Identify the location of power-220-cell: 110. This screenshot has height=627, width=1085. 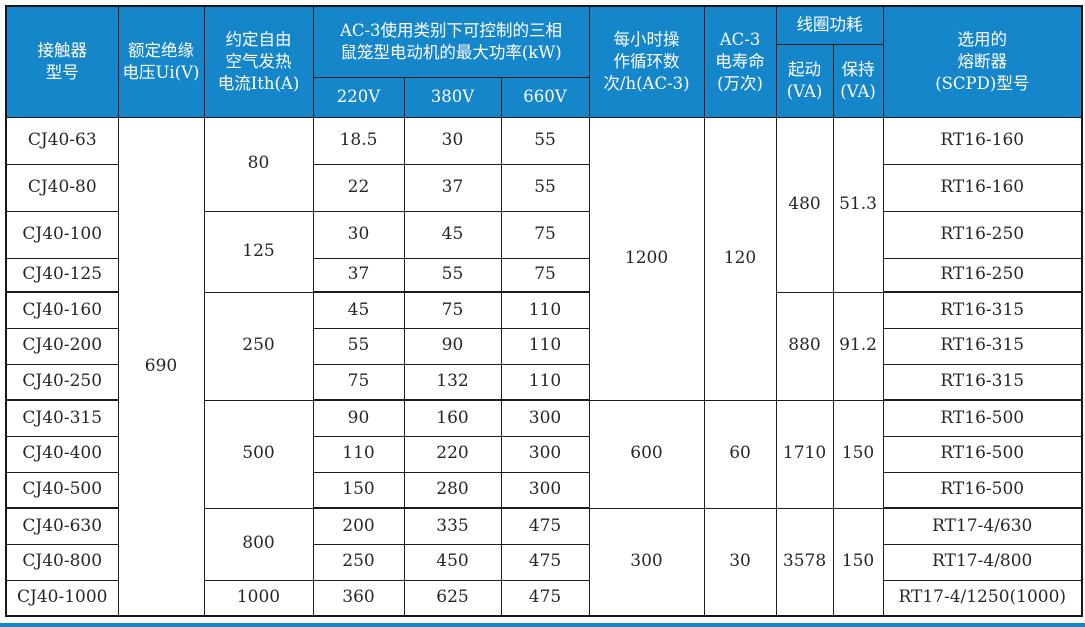
(358, 454).